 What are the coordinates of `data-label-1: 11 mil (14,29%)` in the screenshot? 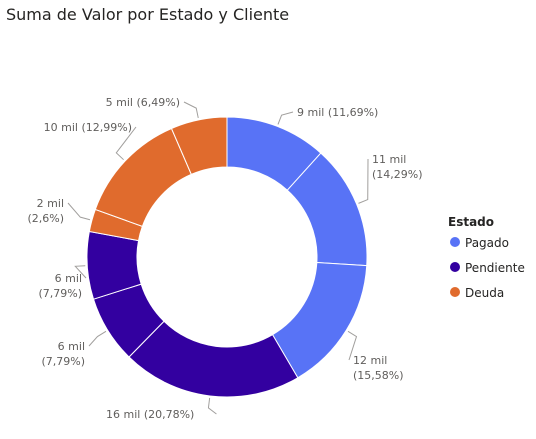 It's located at (397, 167).